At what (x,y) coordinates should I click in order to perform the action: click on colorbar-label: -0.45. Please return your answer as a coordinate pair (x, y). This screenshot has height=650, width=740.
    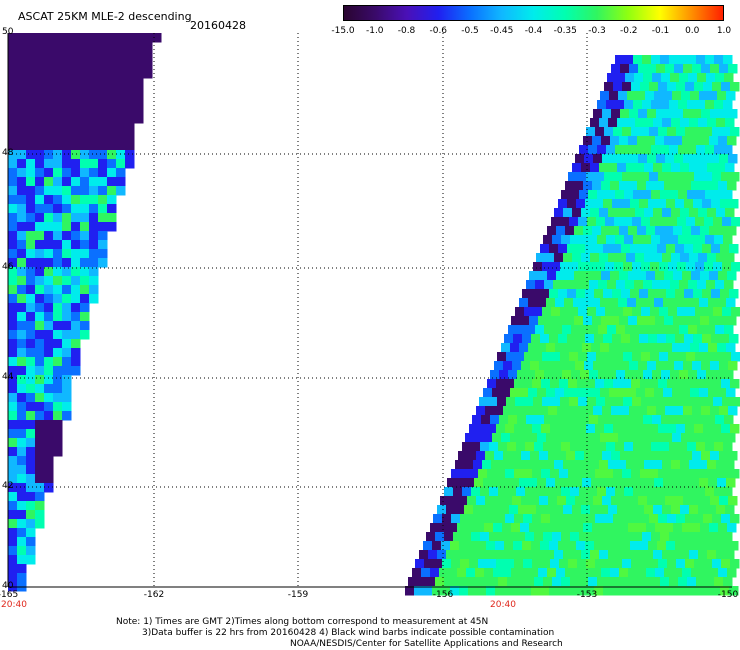
    Looking at the image, I should click on (502, 31).